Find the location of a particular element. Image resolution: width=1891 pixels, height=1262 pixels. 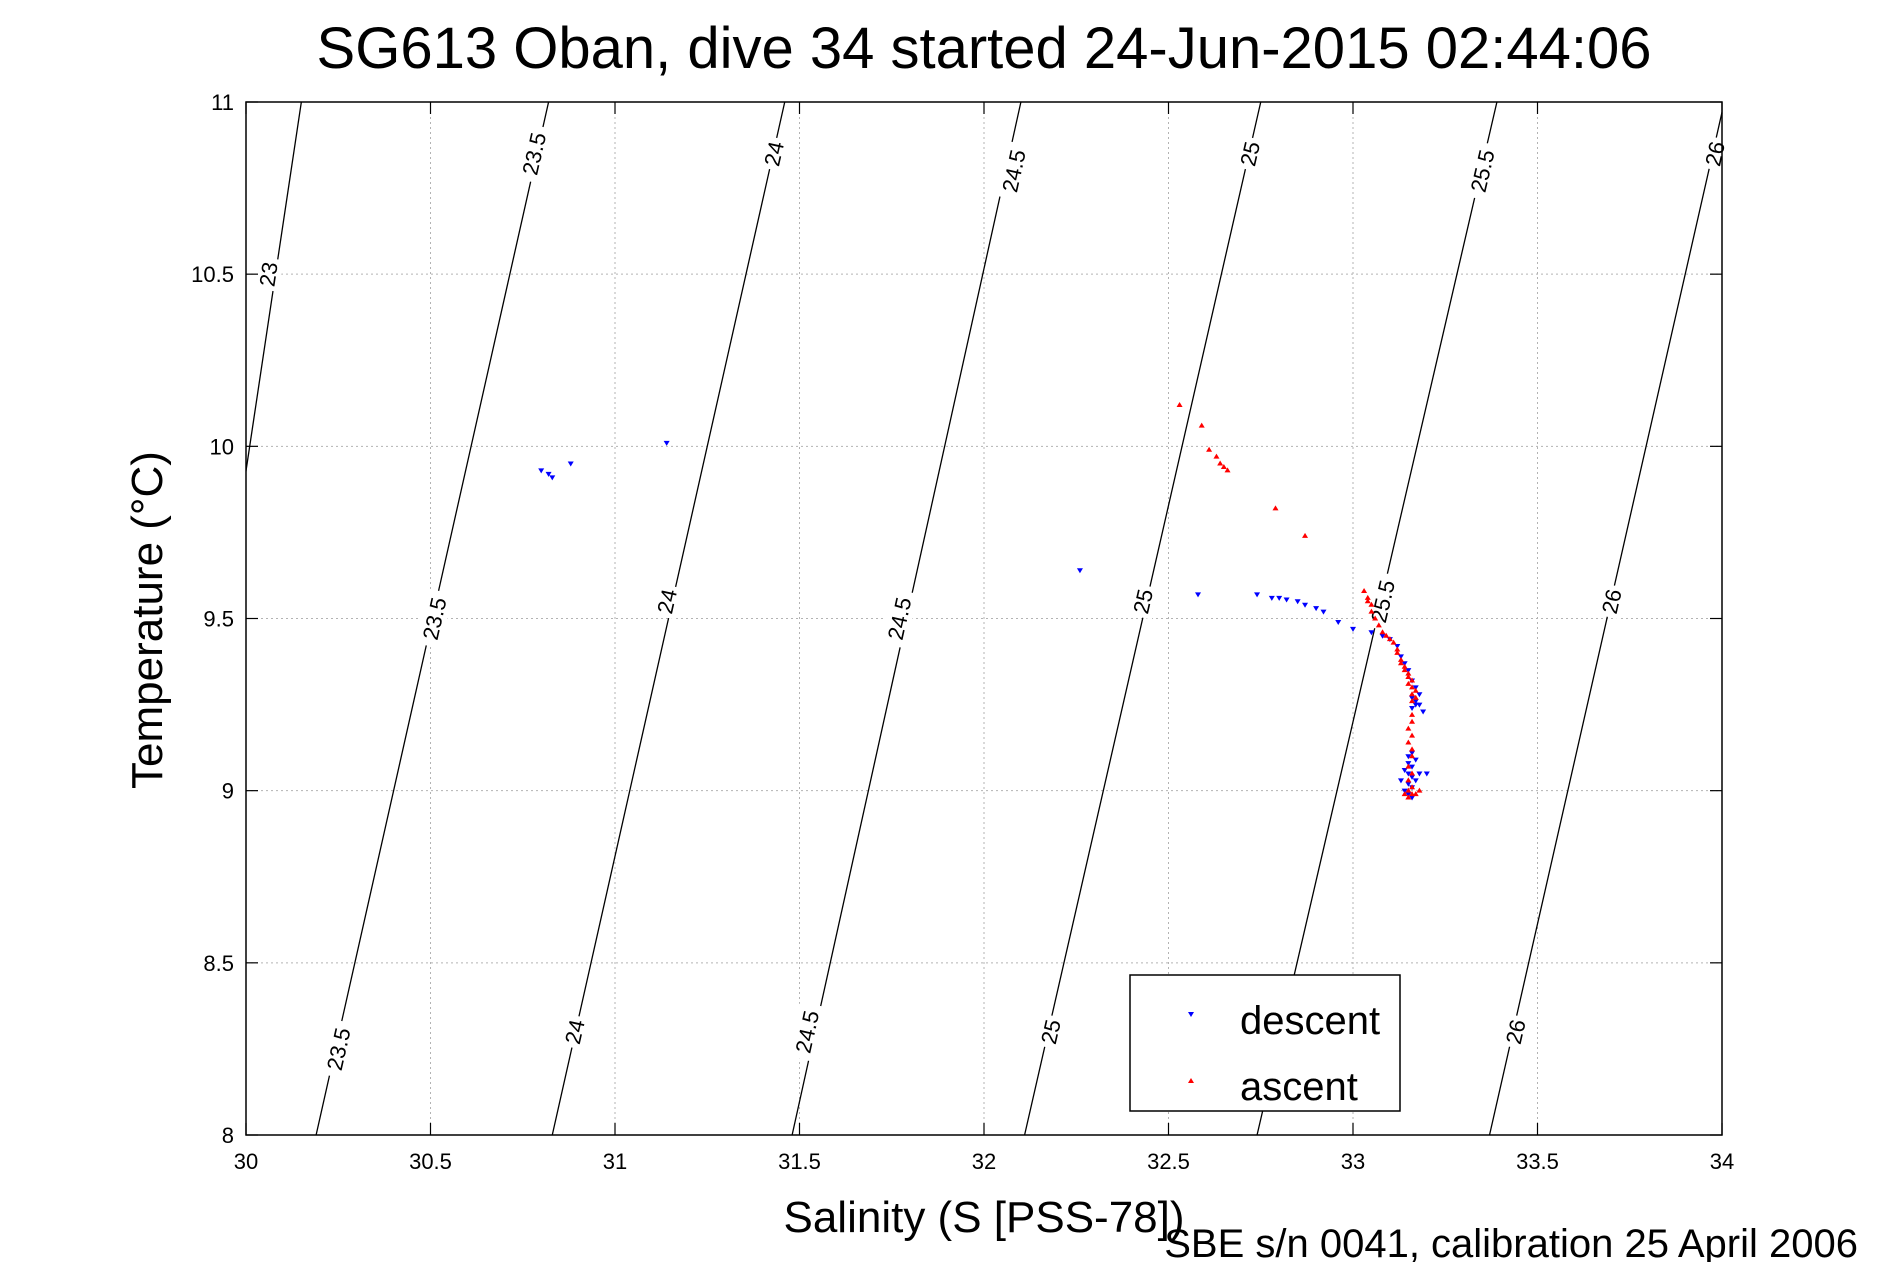

legend-box is located at coordinates (1265, 1043).